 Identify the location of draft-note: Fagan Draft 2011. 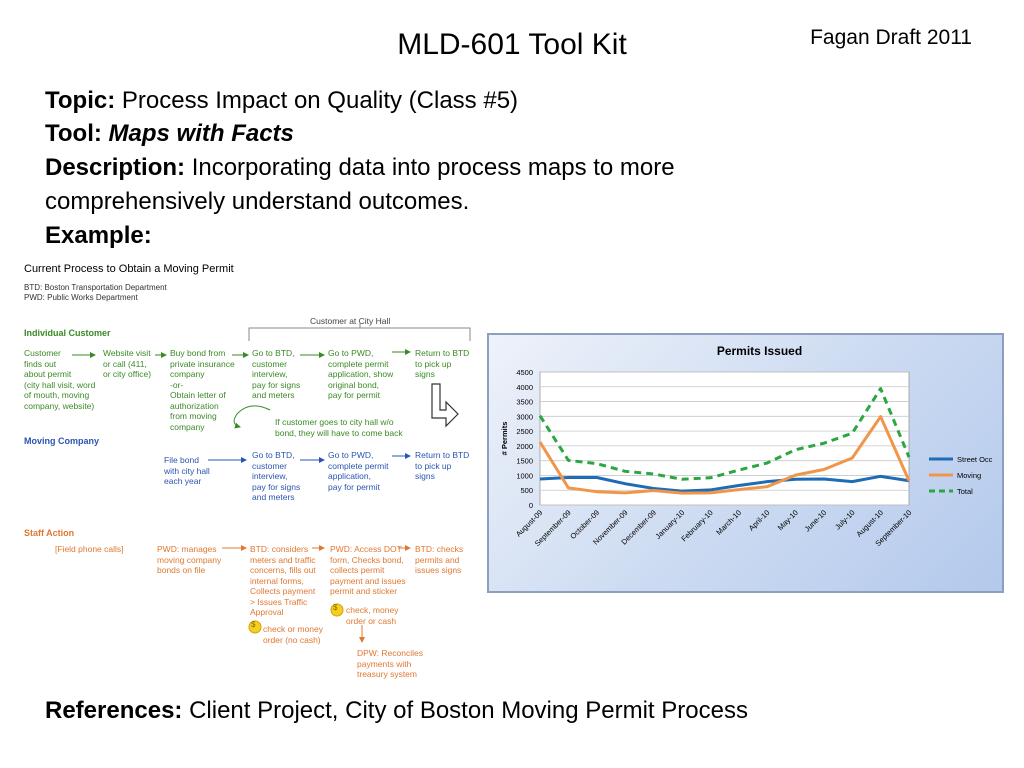
(891, 37).